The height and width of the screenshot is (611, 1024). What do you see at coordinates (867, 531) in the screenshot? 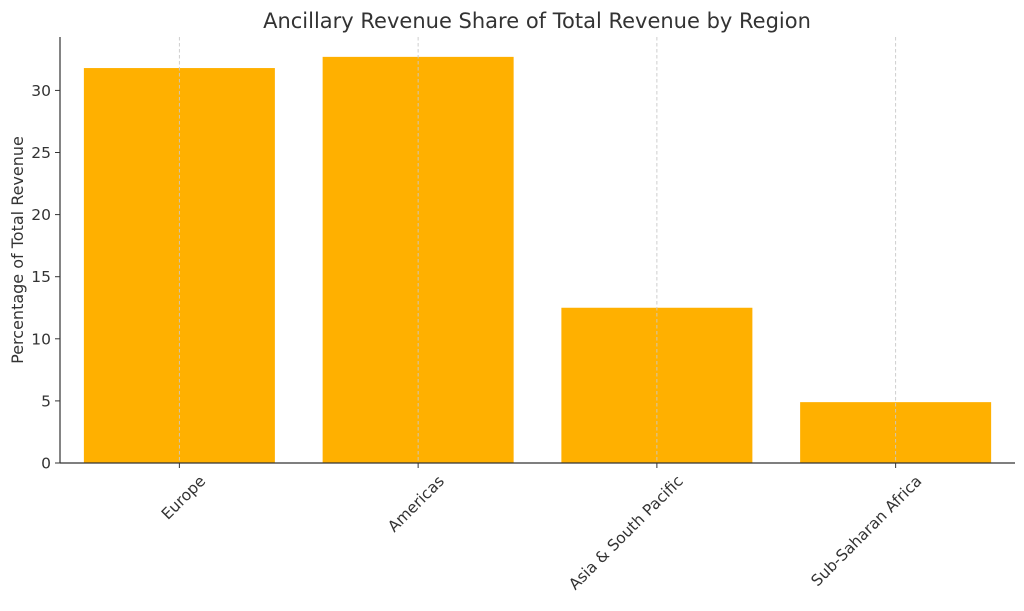
I see `x-tick-label: Sub-Saharan Africa` at bounding box center [867, 531].